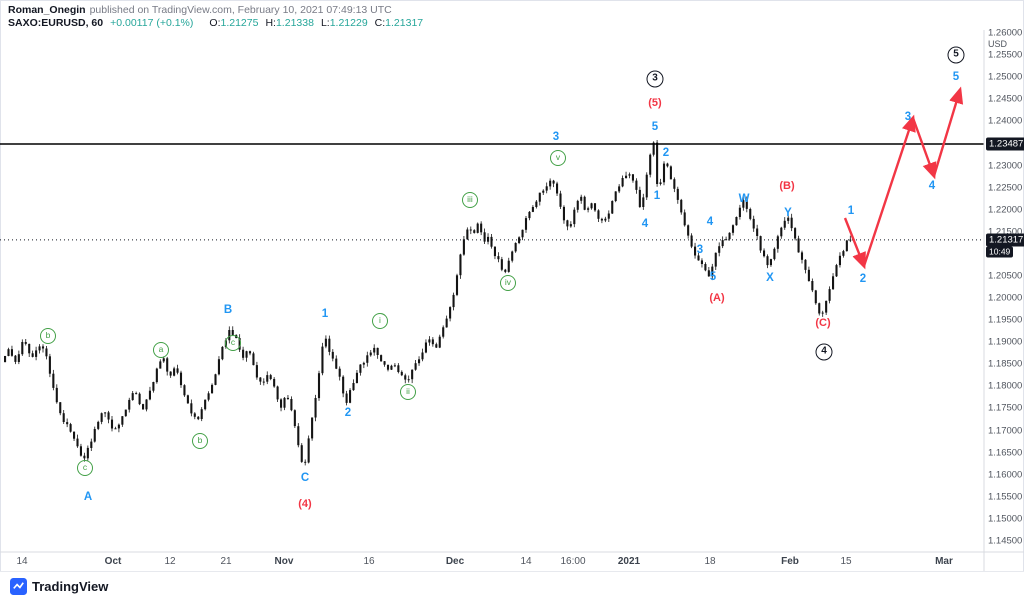 Image resolution: width=1024 pixels, height=601 pixels. Describe the element at coordinates (1005, 210) in the screenshot. I see `price-tick: 1.22000` at that location.